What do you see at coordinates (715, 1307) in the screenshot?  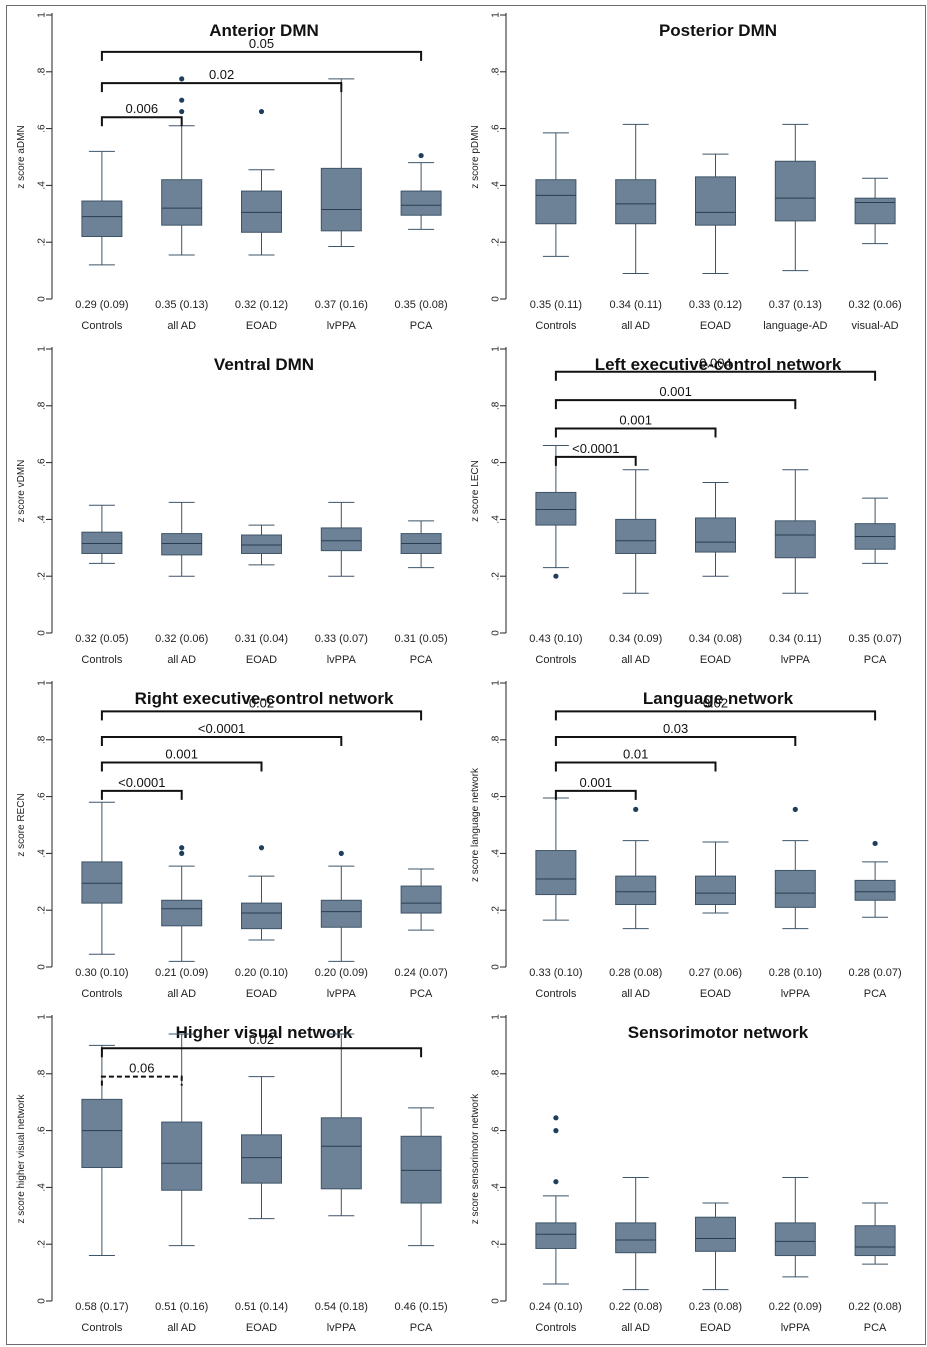 I see `stat-label: 0.23 (0.08)` at bounding box center [715, 1307].